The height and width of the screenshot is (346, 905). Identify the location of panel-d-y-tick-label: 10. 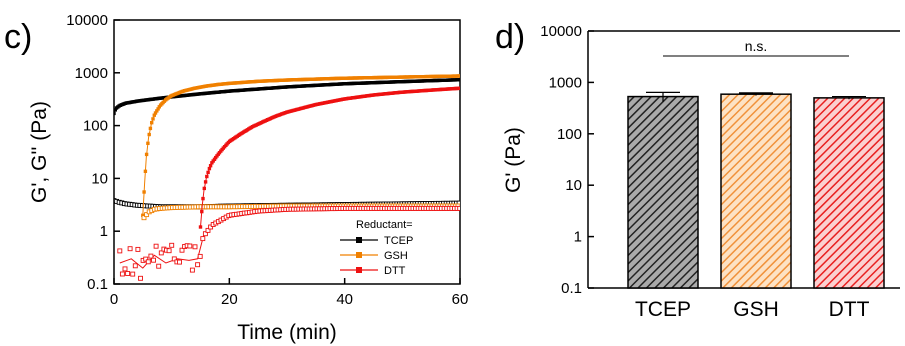
(573, 185).